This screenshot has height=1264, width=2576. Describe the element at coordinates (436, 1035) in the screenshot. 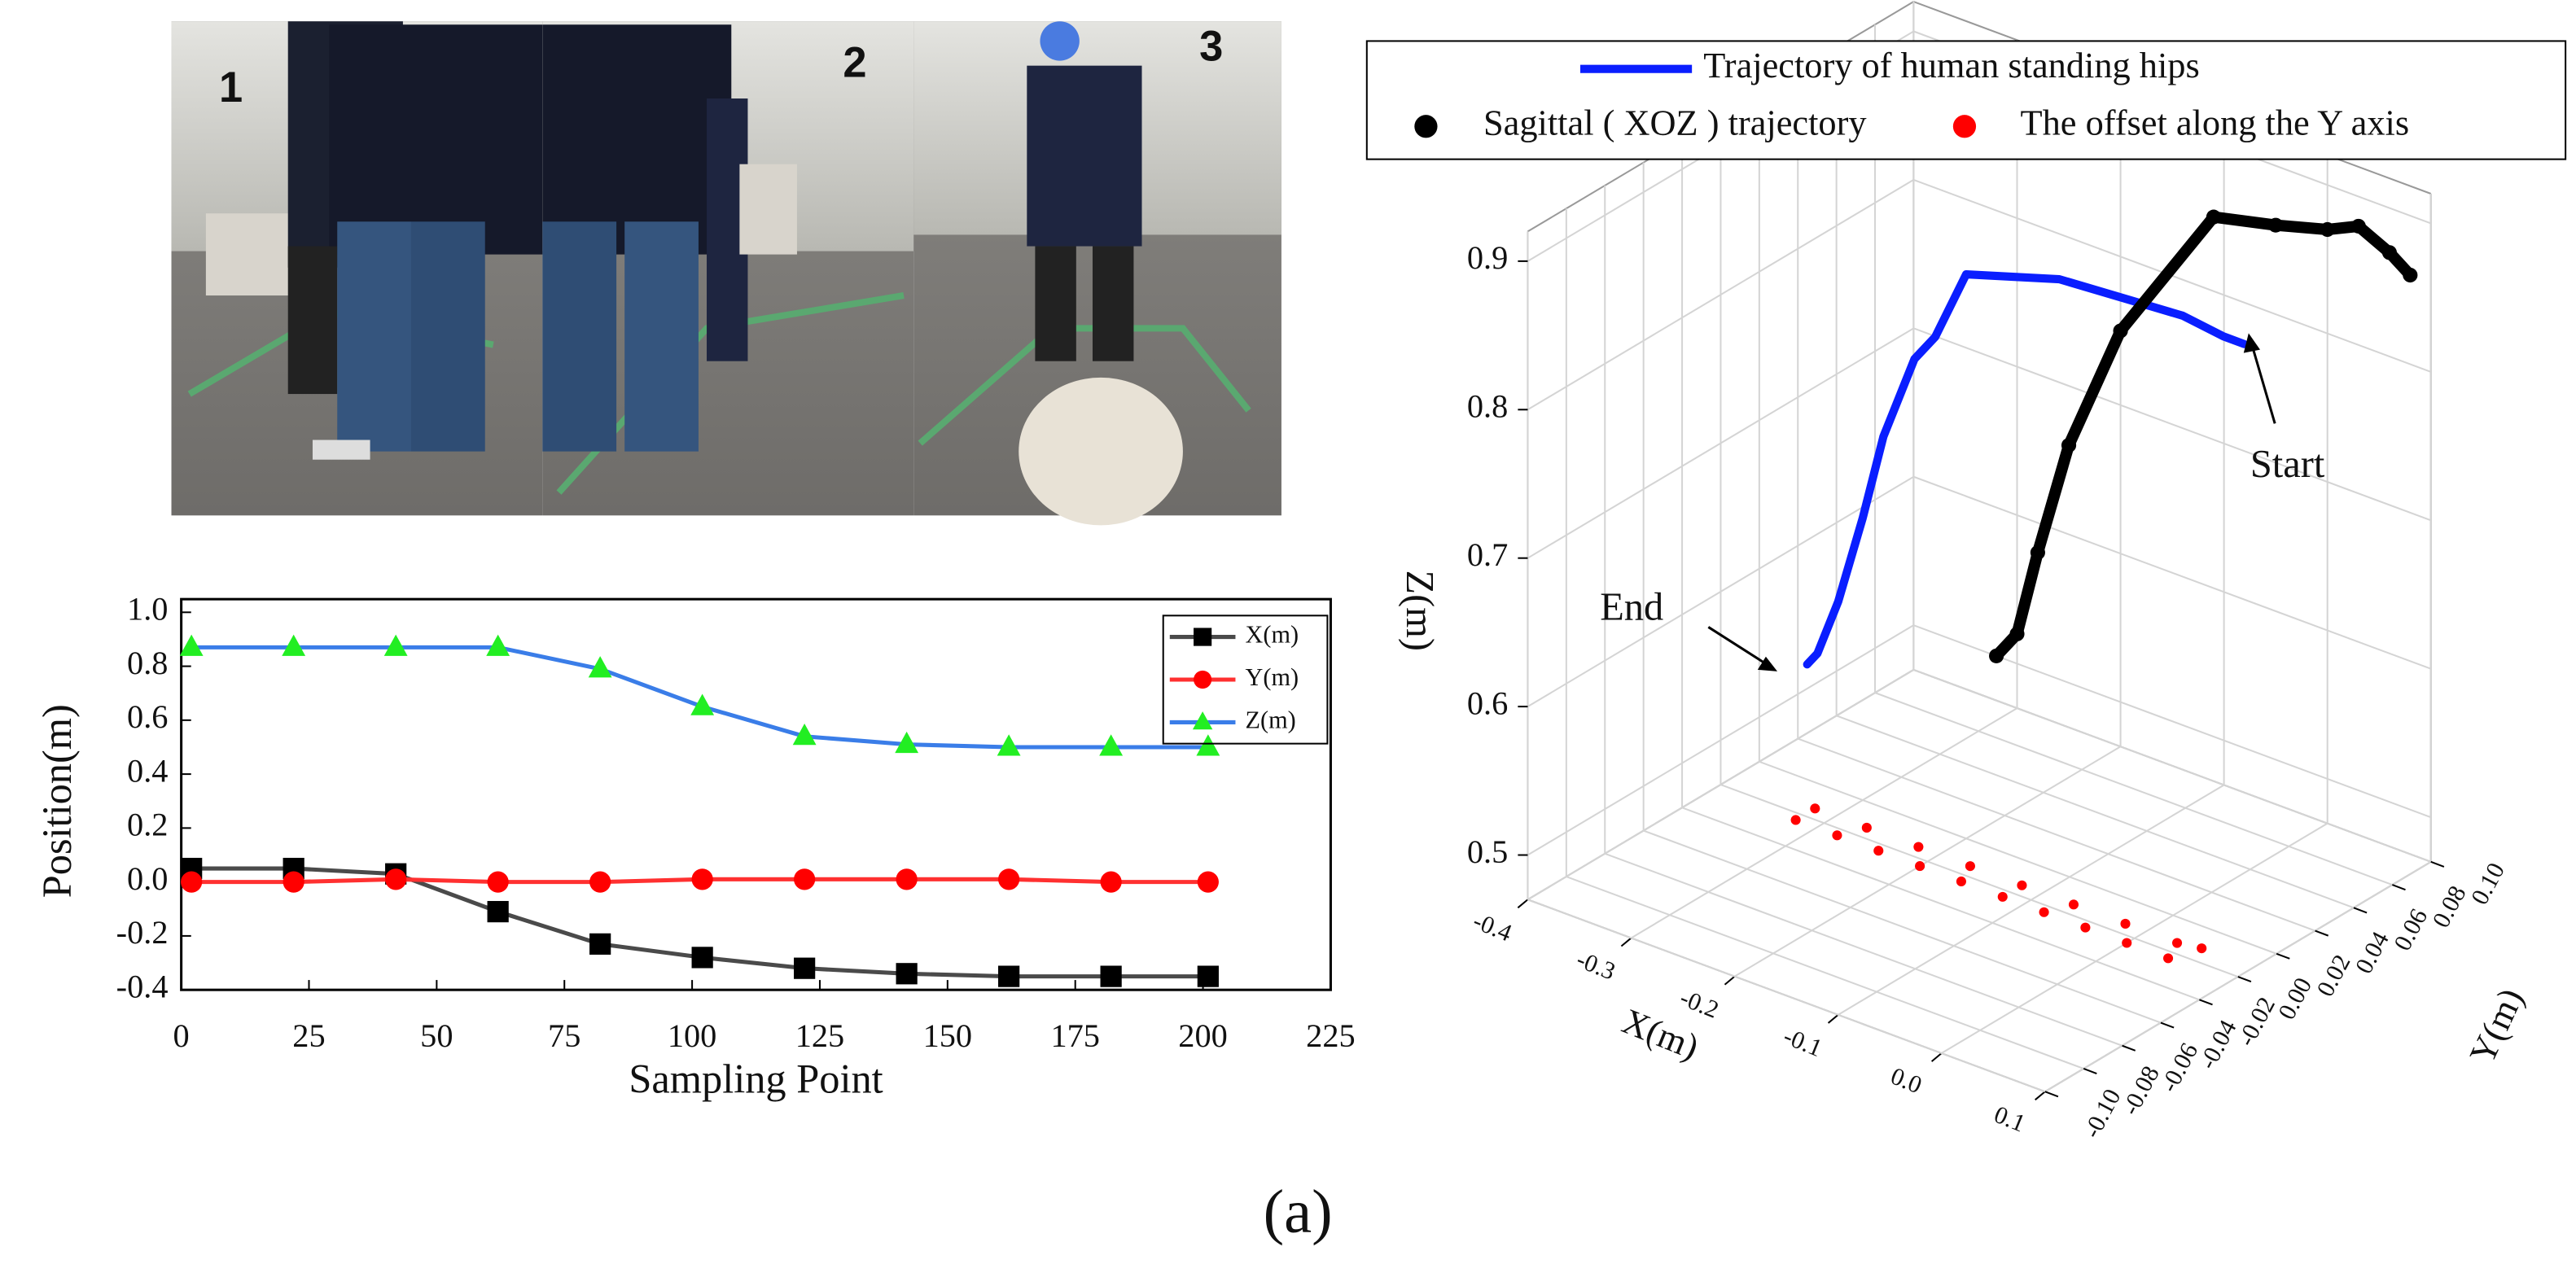

I see `x-tick-label: 50` at that location.